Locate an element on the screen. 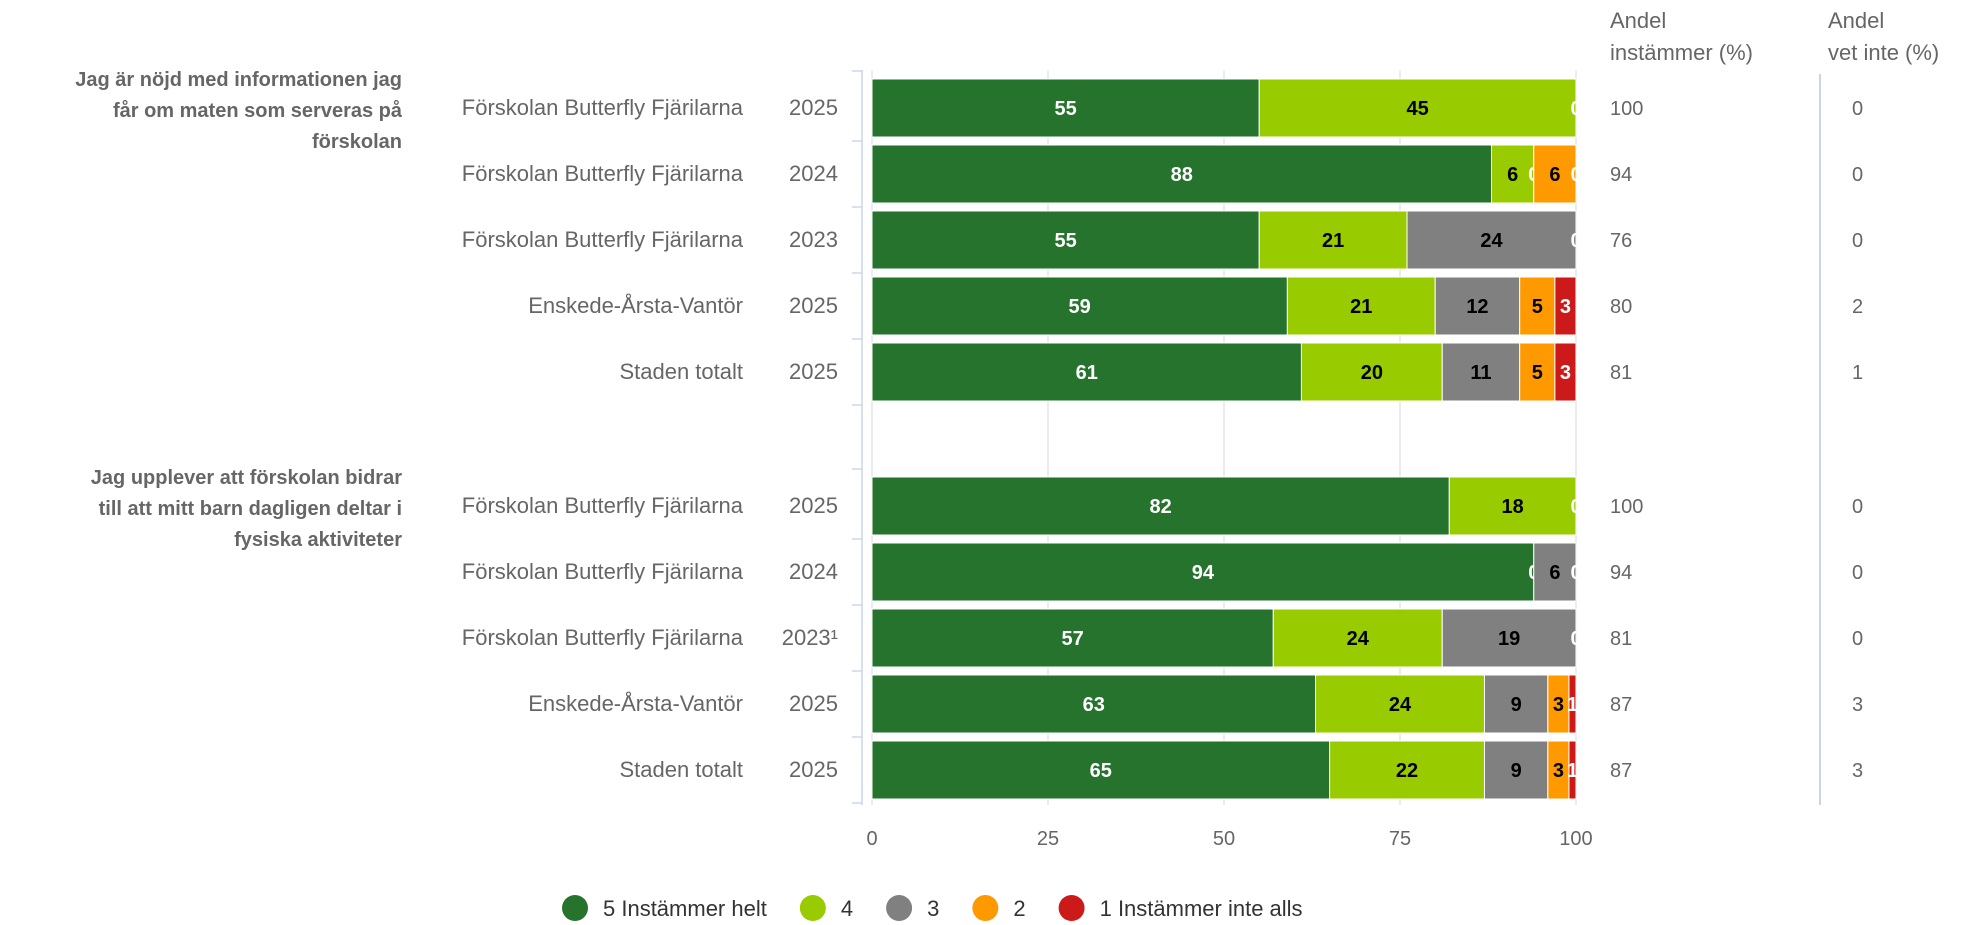  column-header-line2: instämmer (%) is located at coordinates (1681, 52).